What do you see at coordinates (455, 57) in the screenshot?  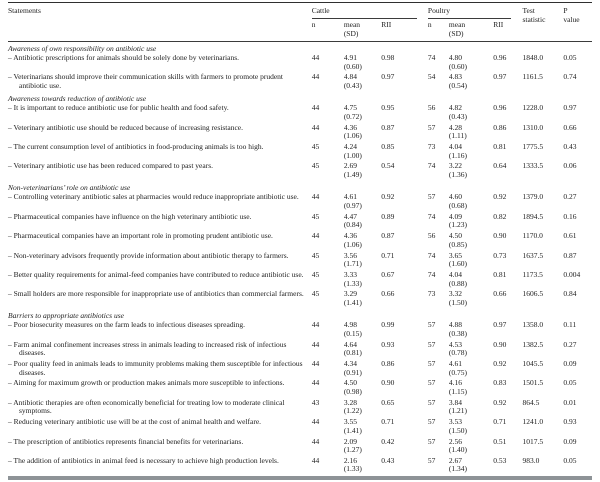 I see `poultry-mean-sd-cell-mean: 4.80` at bounding box center [455, 57].